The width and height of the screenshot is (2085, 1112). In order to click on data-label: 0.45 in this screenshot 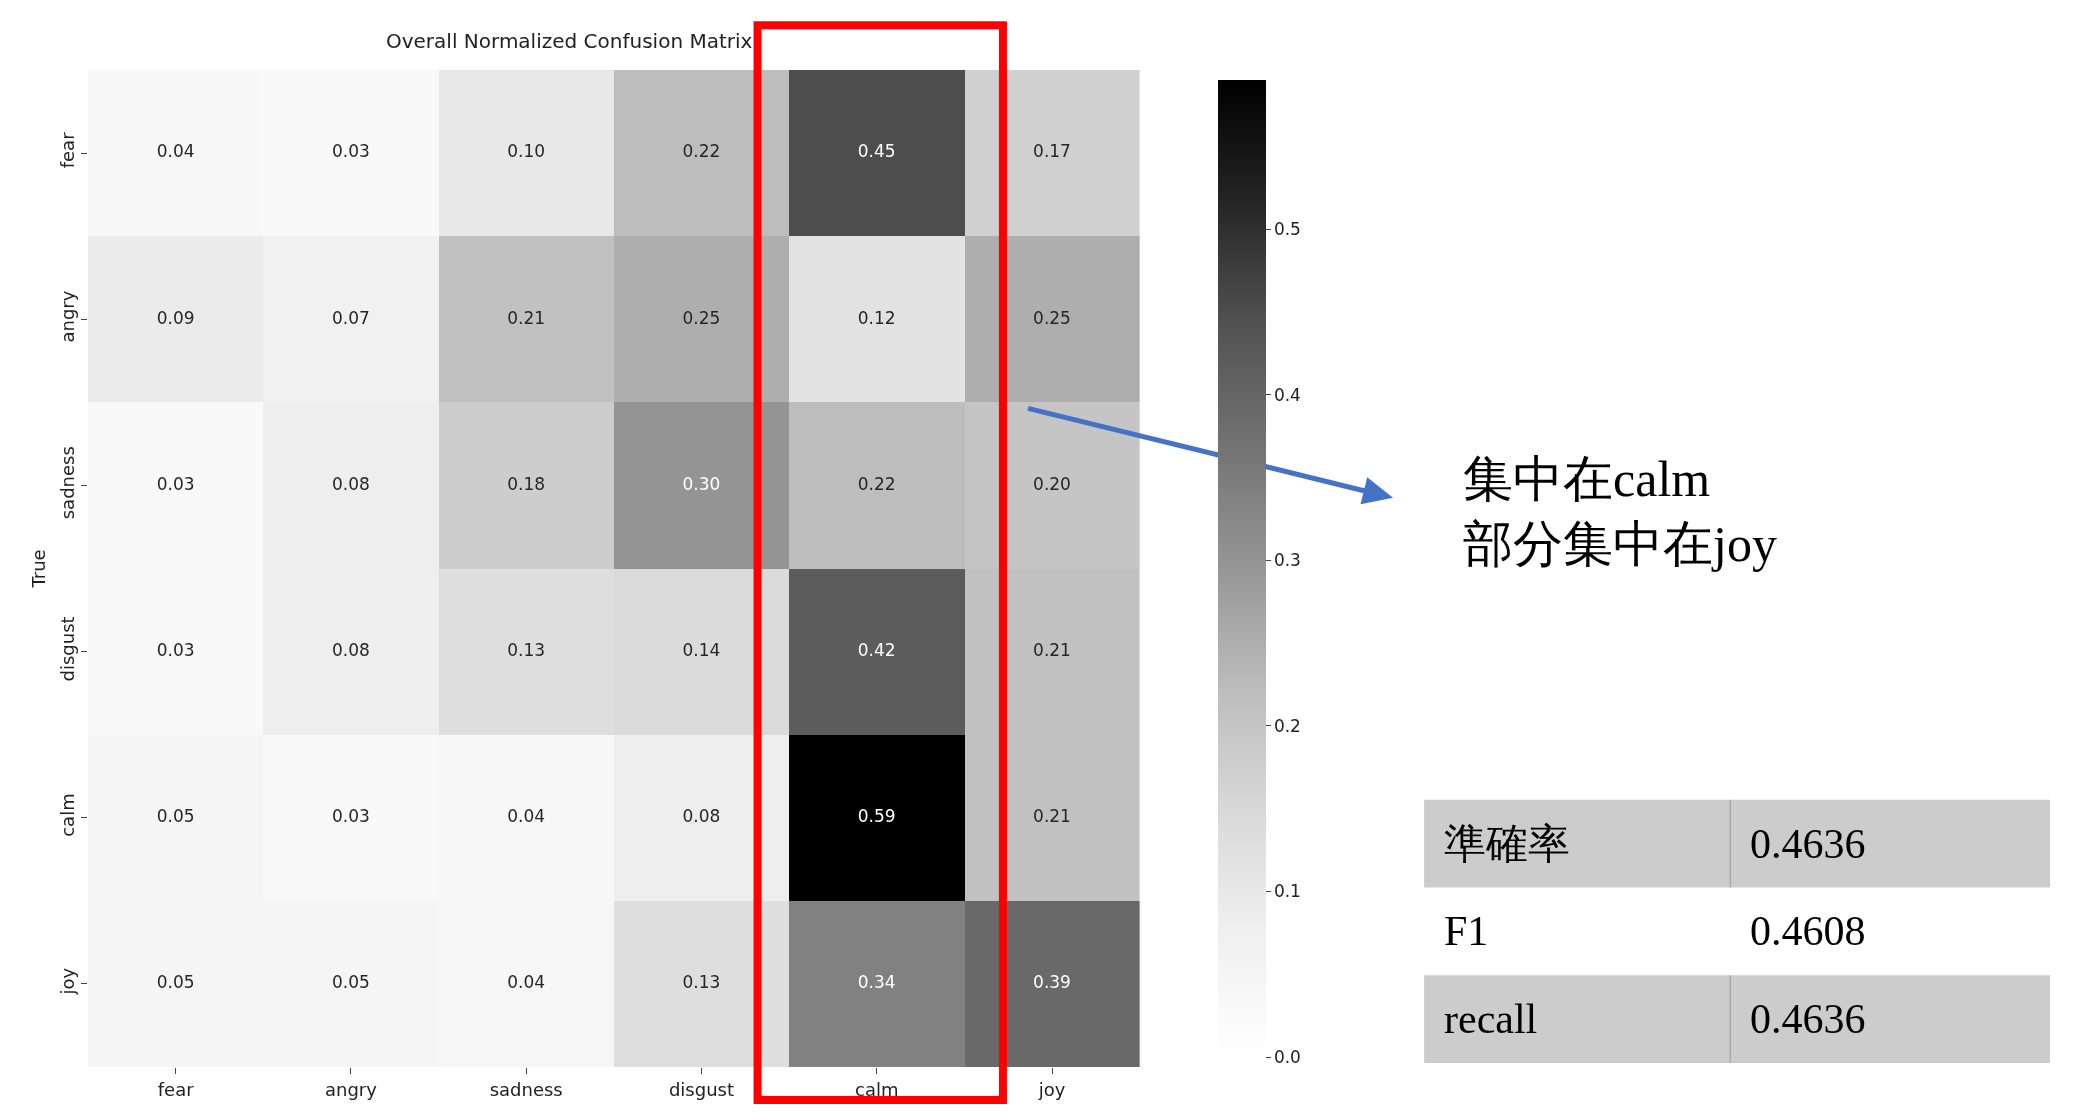, I will do `click(876, 151)`.